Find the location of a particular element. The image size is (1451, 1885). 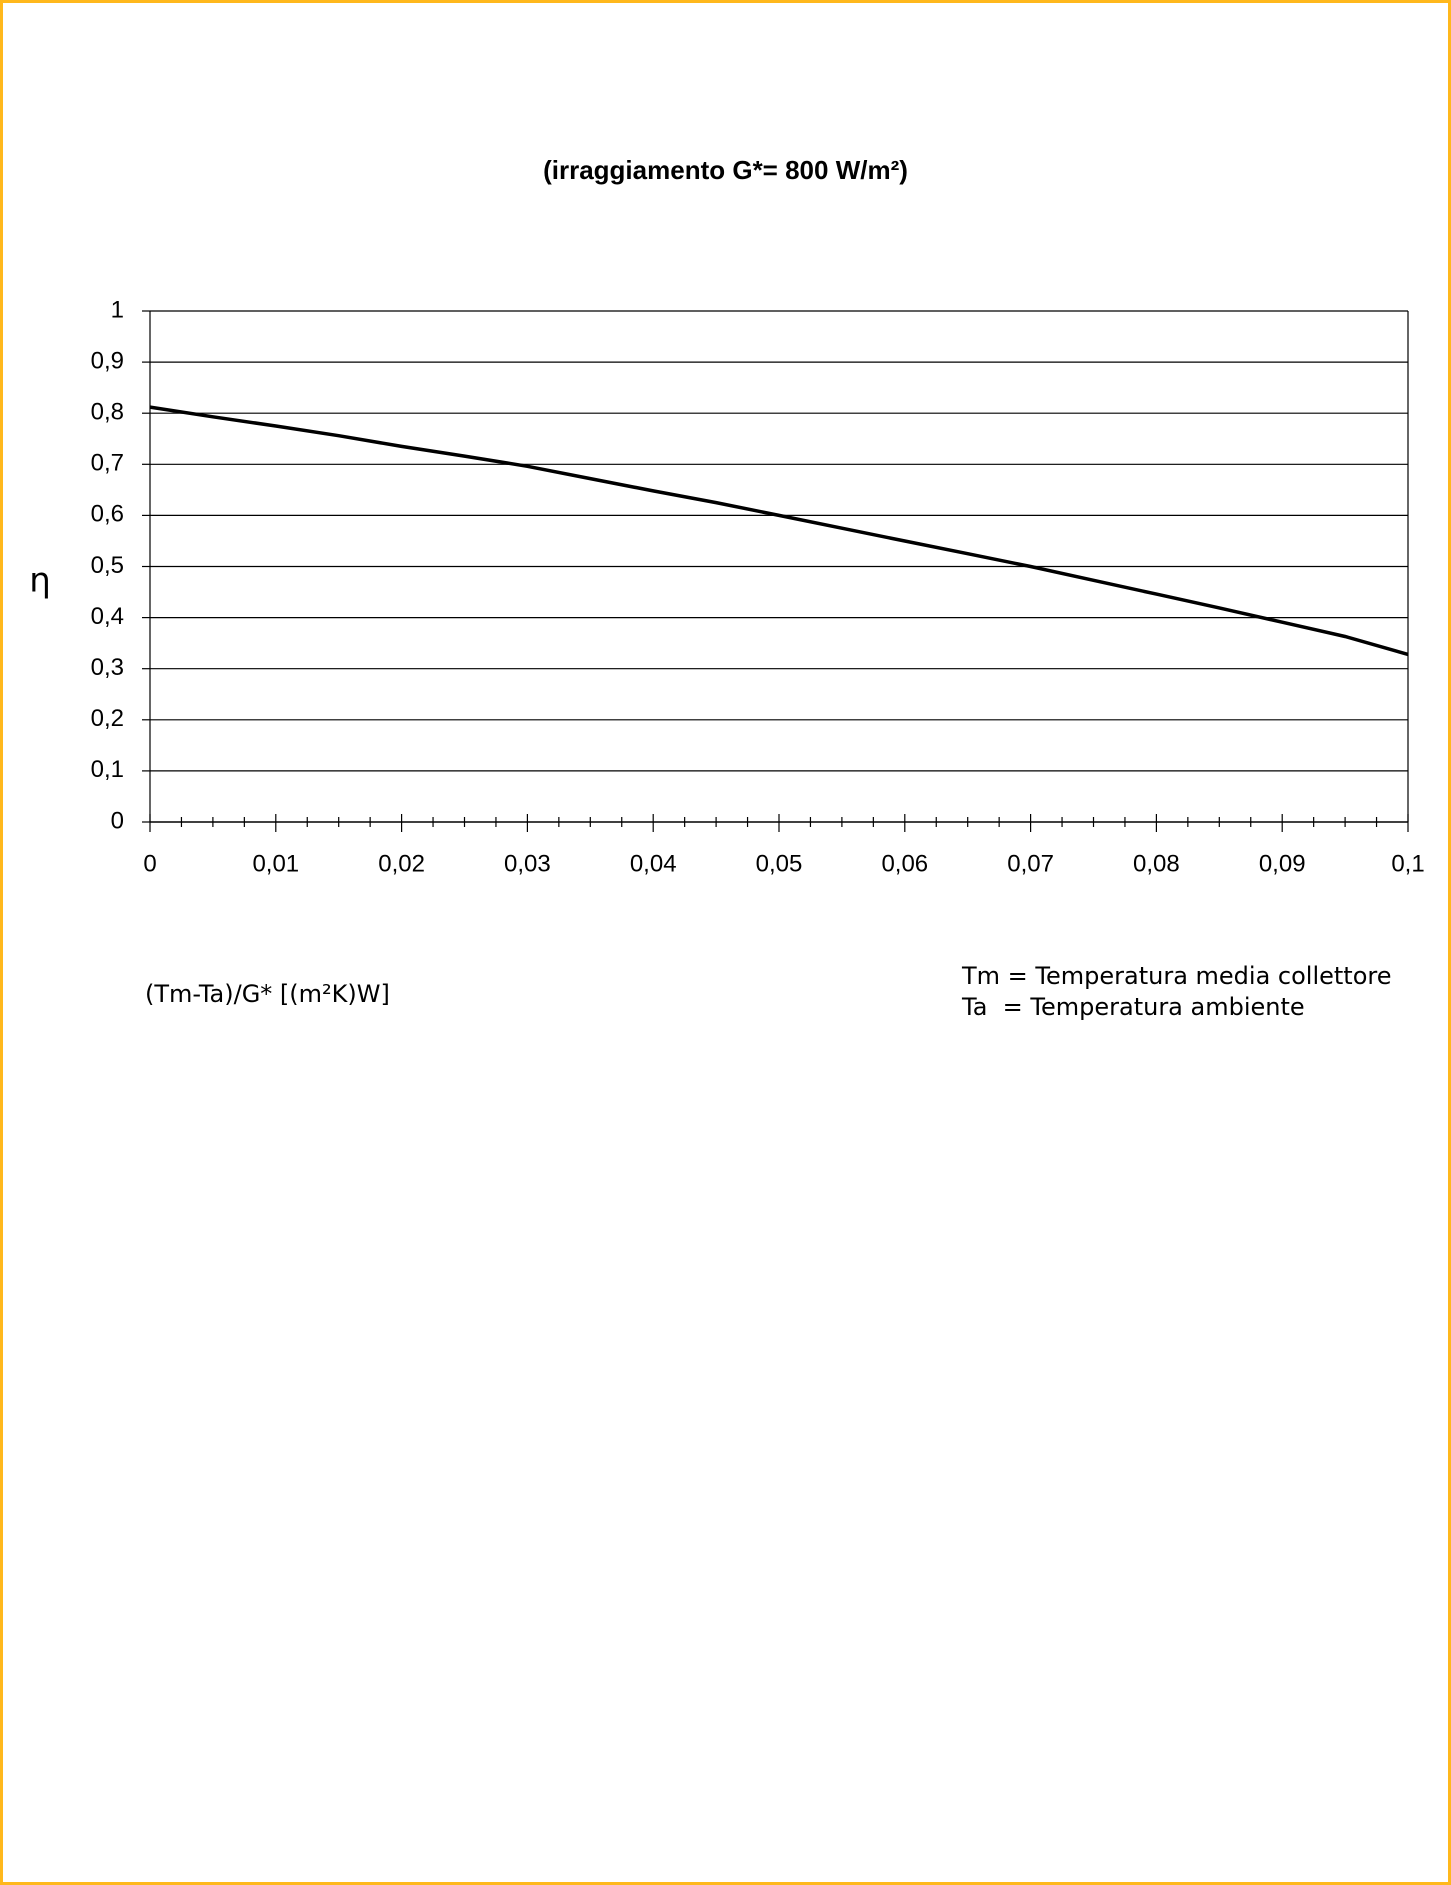

x-axis-label: (Tm-Ta)/G* [(m²K)W] is located at coordinates (267, 994).